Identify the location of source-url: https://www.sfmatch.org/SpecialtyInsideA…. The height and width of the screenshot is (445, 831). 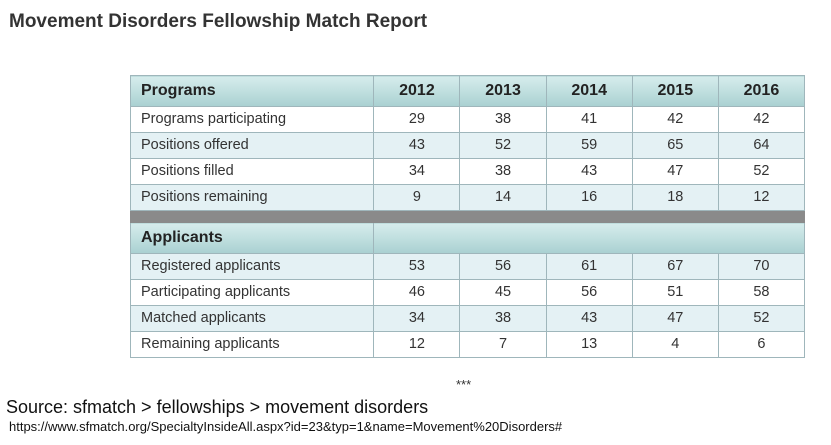
(286, 426).